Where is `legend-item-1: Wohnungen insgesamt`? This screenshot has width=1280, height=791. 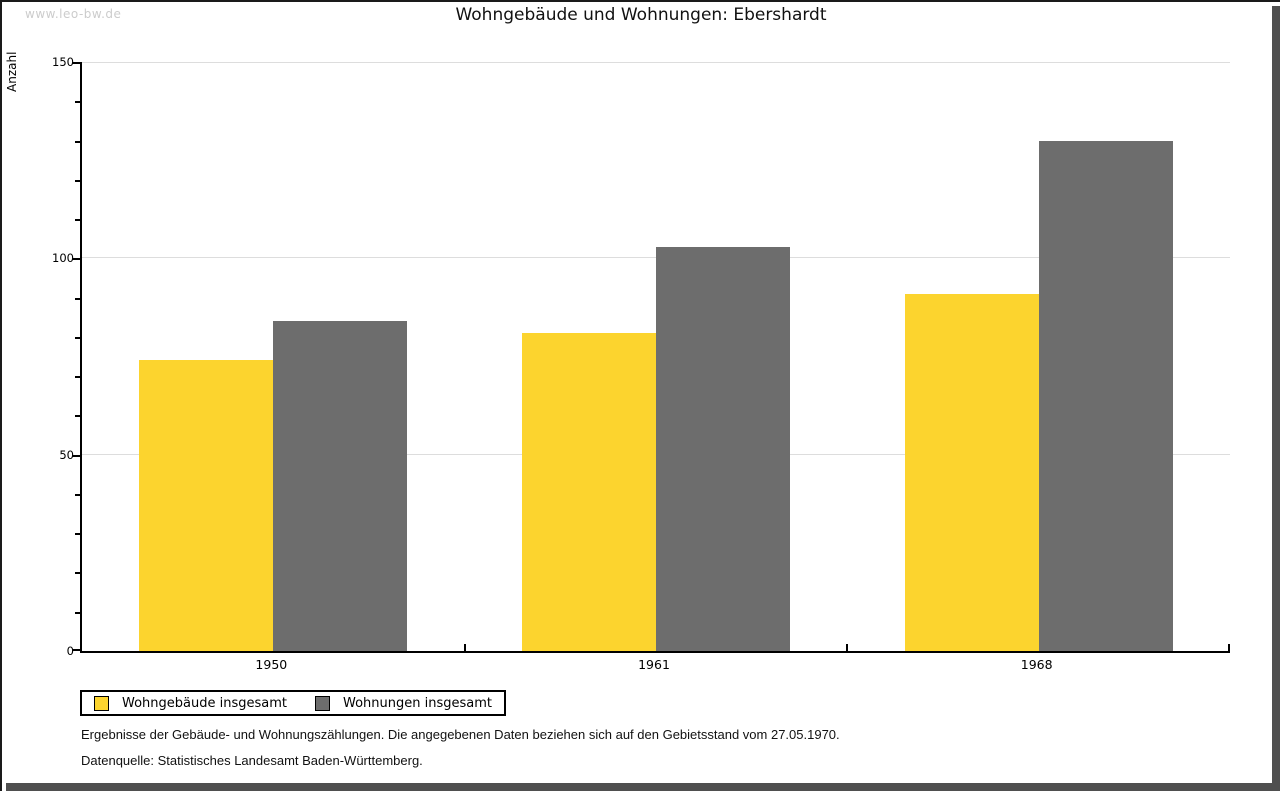 legend-item-1: Wohnungen insgesamt is located at coordinates (403, 703).